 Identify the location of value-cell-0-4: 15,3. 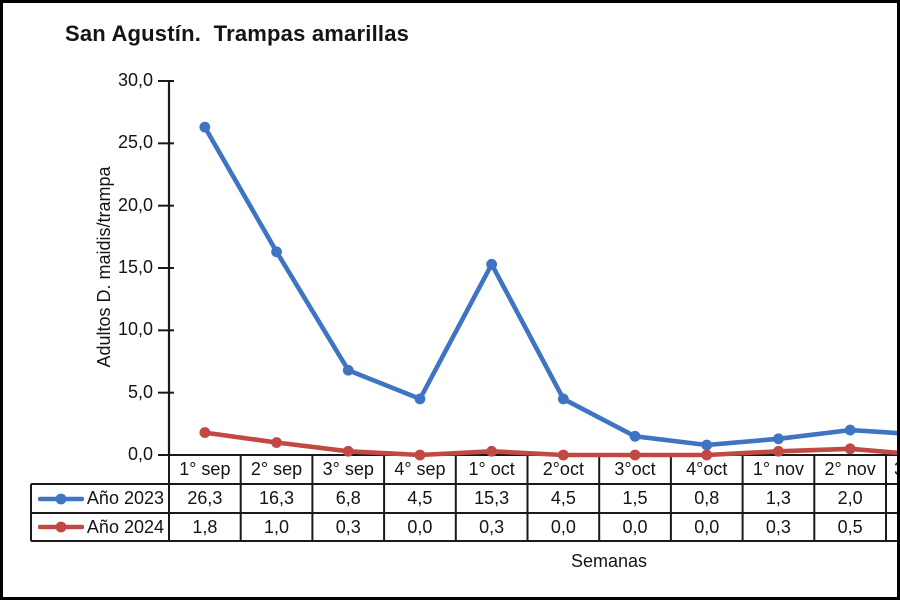
(492, 498).